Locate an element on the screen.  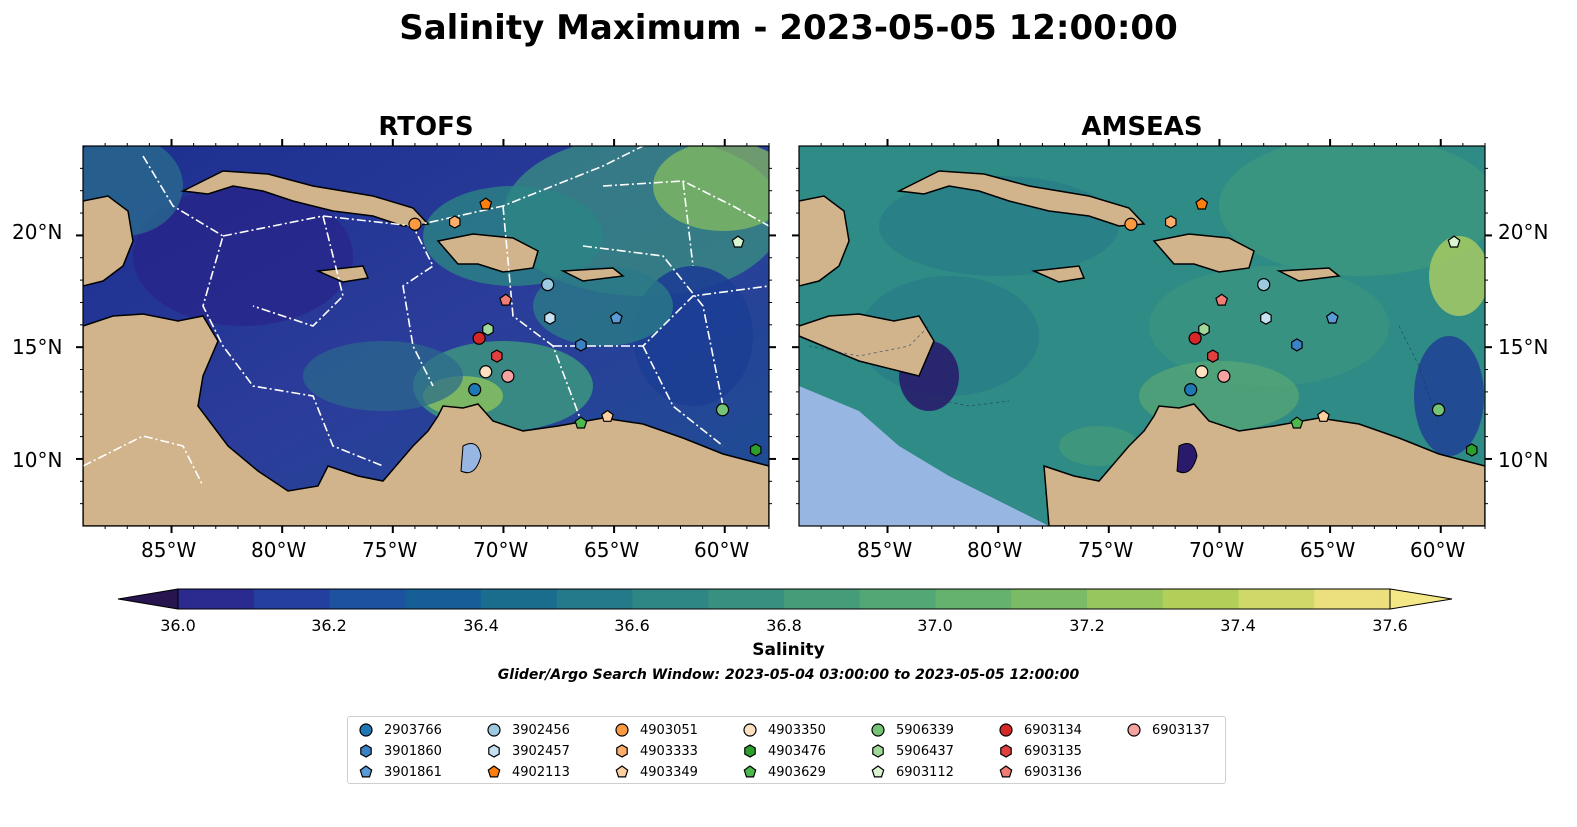
lon-tick-80-right: 80°W is located at coordinates (995, 550).